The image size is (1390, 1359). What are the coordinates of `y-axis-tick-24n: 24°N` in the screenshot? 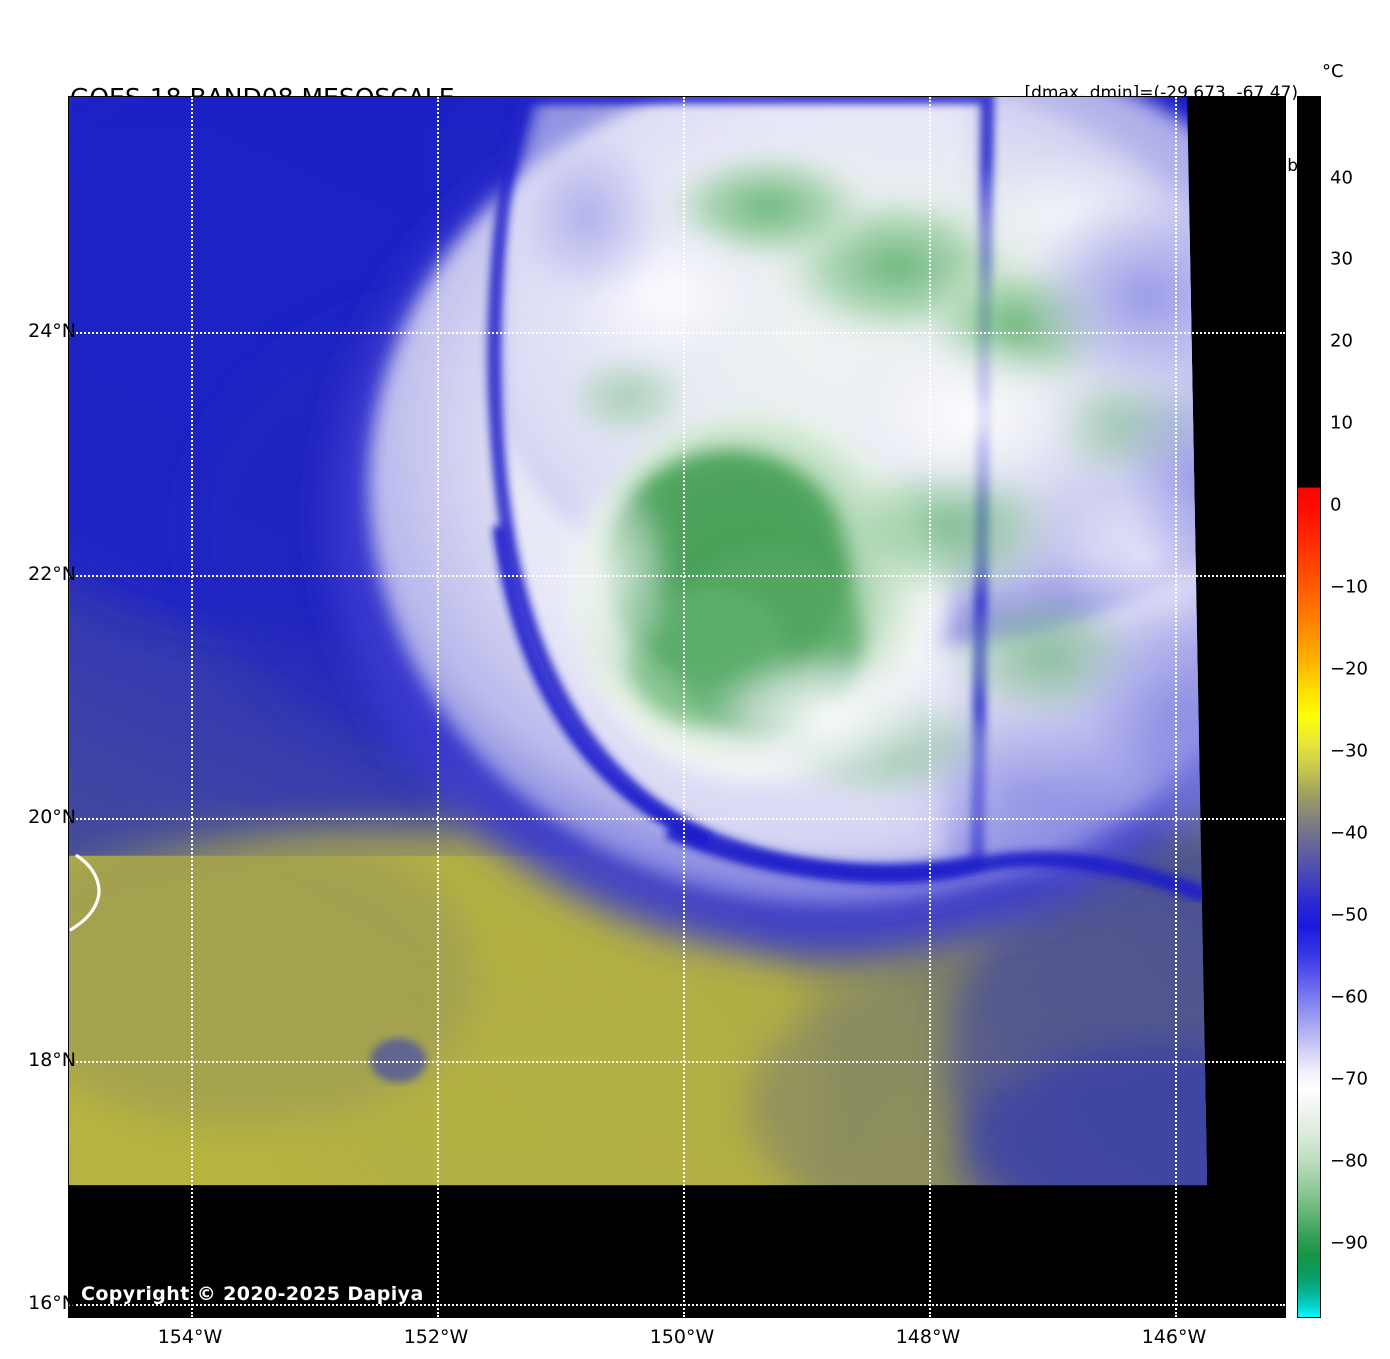 It's located at (52, 331).